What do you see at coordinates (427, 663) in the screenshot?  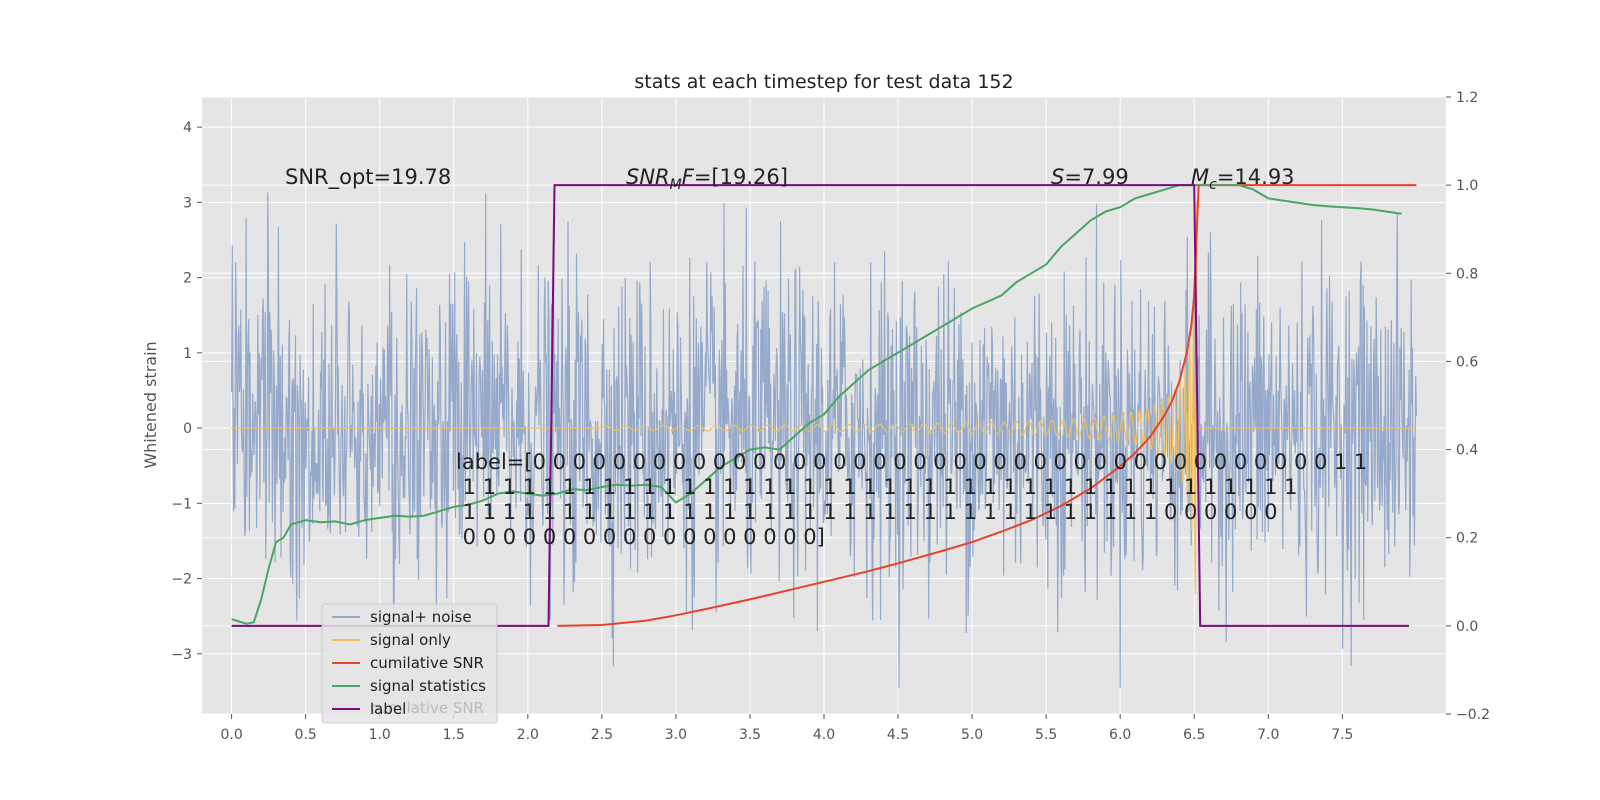 I see `legend-label-cumulative-snr: cumilative SNR` at bounding box center [427, 663].